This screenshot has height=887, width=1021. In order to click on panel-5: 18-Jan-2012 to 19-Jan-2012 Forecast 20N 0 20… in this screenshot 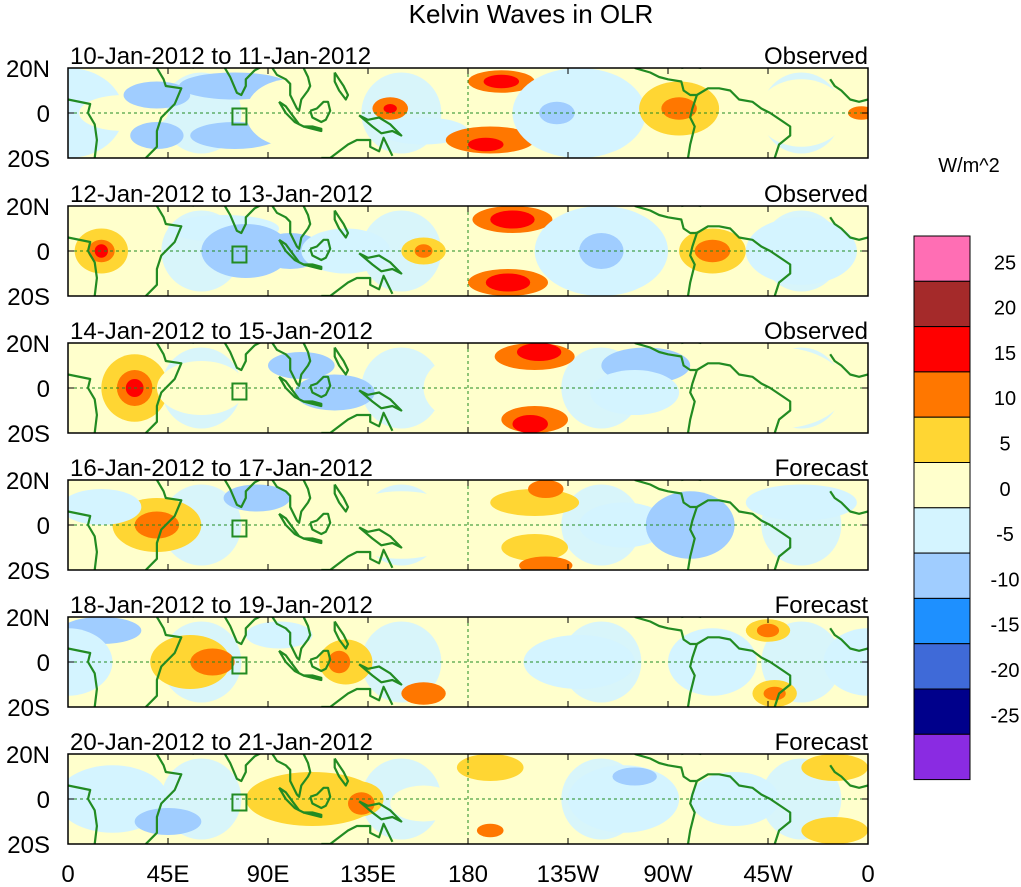, I will do `click(437, 657)`.